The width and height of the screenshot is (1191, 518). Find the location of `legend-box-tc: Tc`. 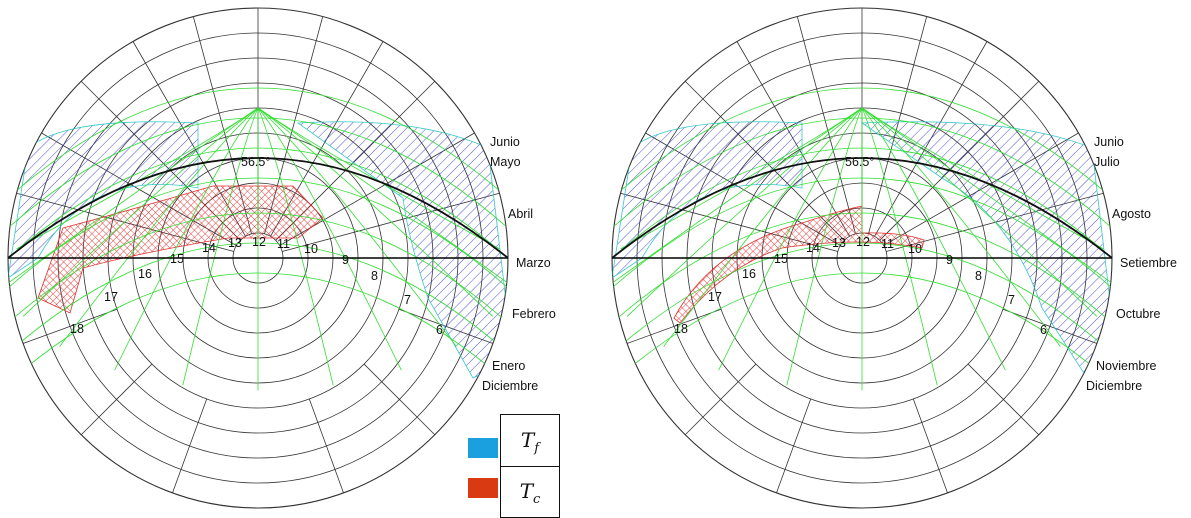

legend-box-tc: Tc is located at coordinates (530, 492).